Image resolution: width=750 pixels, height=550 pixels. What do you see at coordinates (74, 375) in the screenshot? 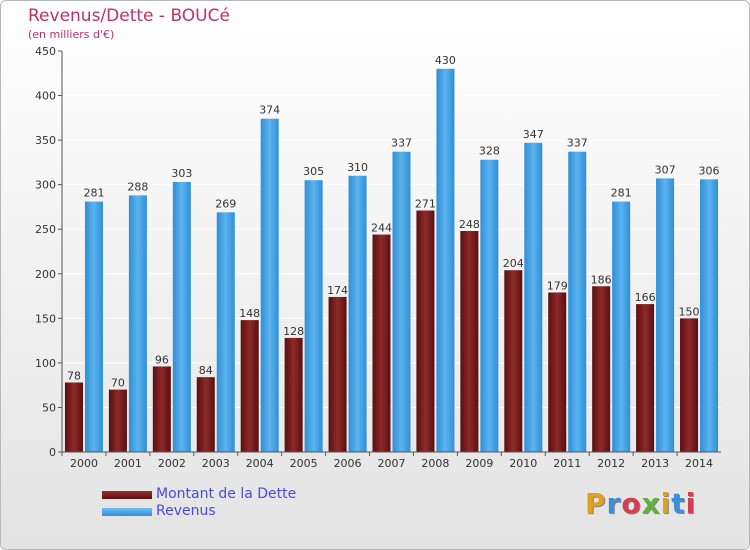
I see `data-label-dette-2000: 78` at bounding box center [74, 375].